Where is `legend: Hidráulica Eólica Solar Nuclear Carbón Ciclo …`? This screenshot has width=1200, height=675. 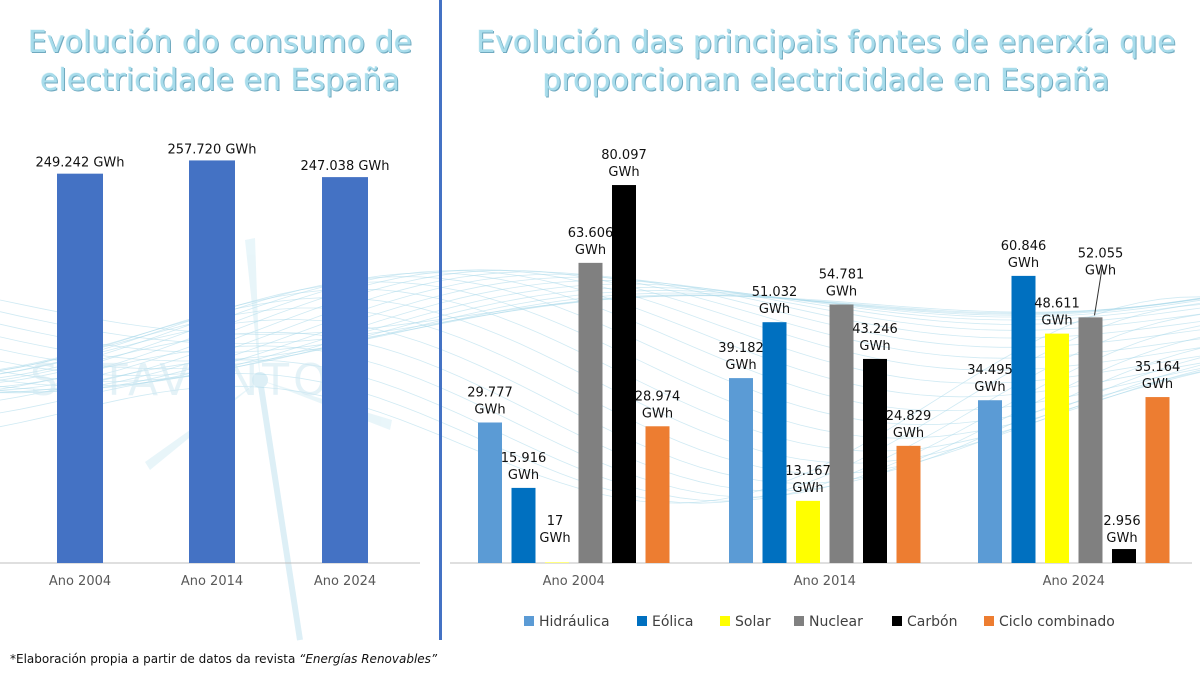 legend: Hidráulica Eólica Solar Nuclear Carbón Ciclo … is located at coordinates (819, 622).